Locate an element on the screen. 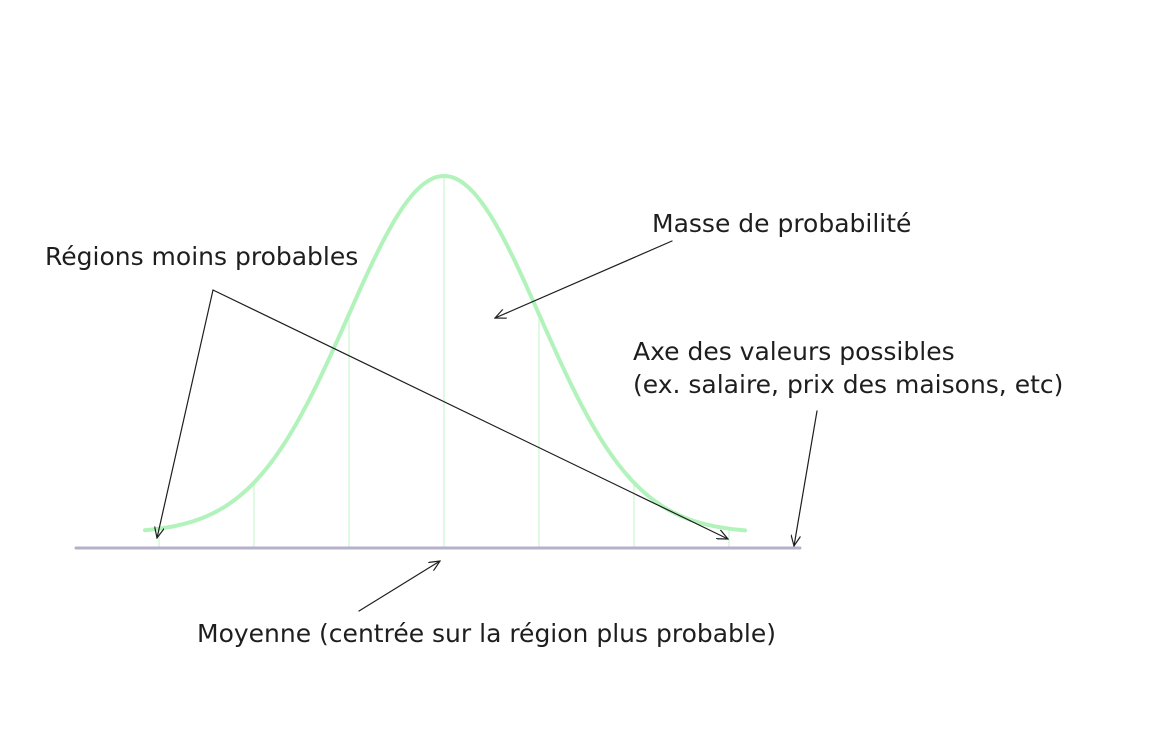 The height and width of the screenshot is (735, 1157). value-axis-label-line2: (ex. salaire, prix des maisons, etc) is located at coordinates (848, 384).